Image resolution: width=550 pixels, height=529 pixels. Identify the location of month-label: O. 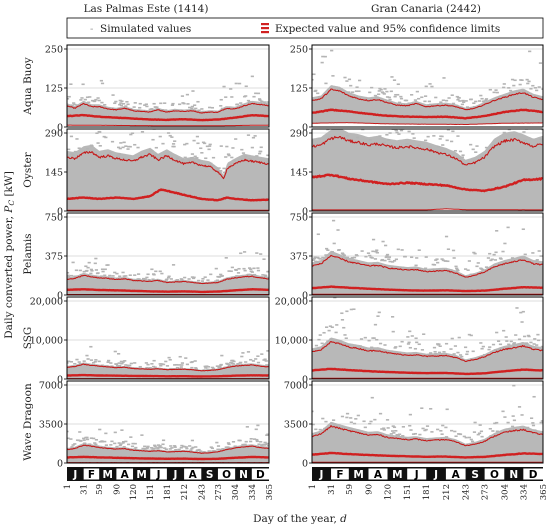
(226, 475).